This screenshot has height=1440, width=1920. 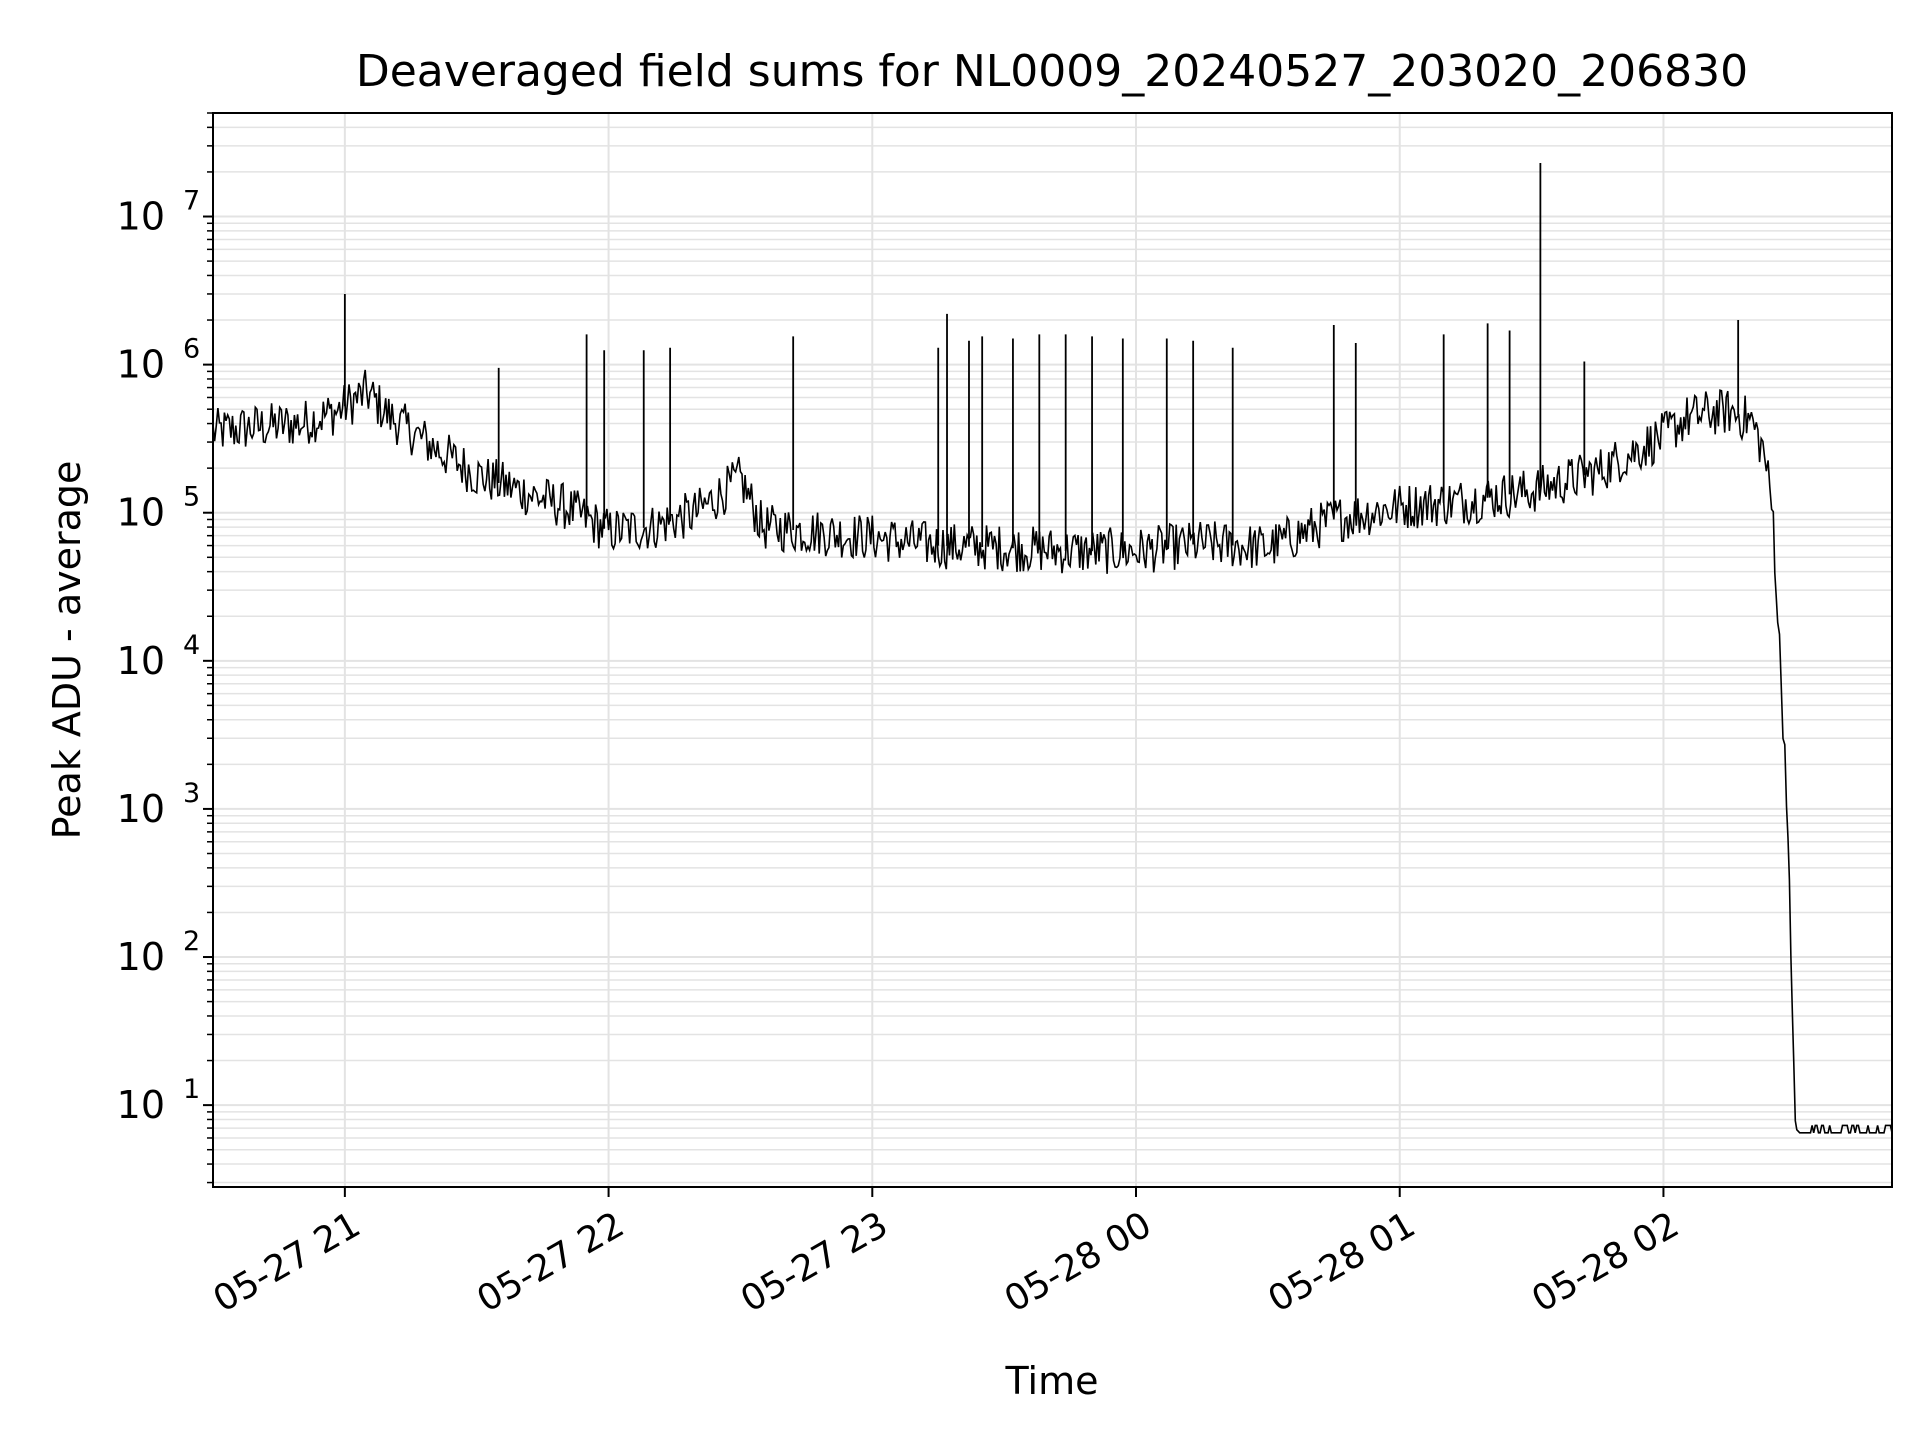 What do you see at coordinates (191, 201) in the screenshot?
I see `y-tick-exponent: 7` at bounding box center [191, 201].